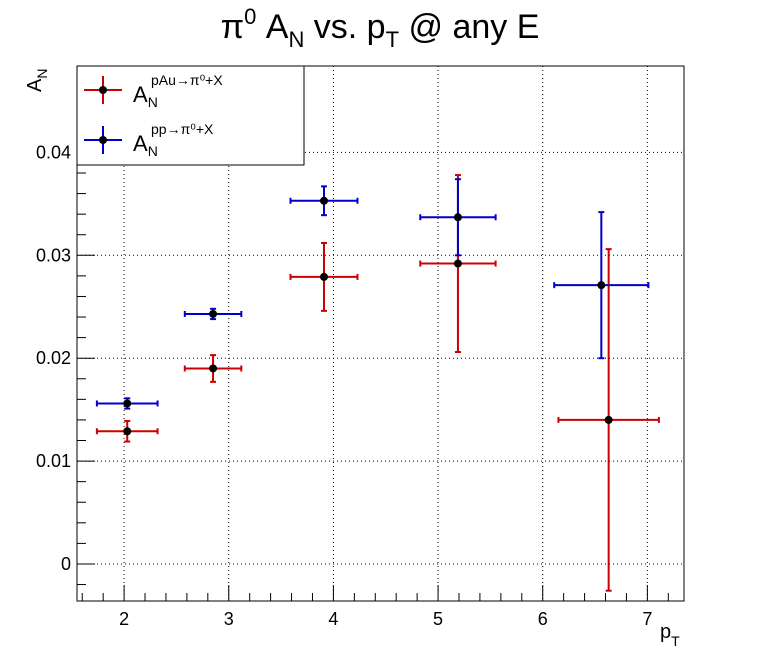 The width and height of the screenshot is (761, 667). I want to click on legend-marker-dot-pau, so click(103, 90).